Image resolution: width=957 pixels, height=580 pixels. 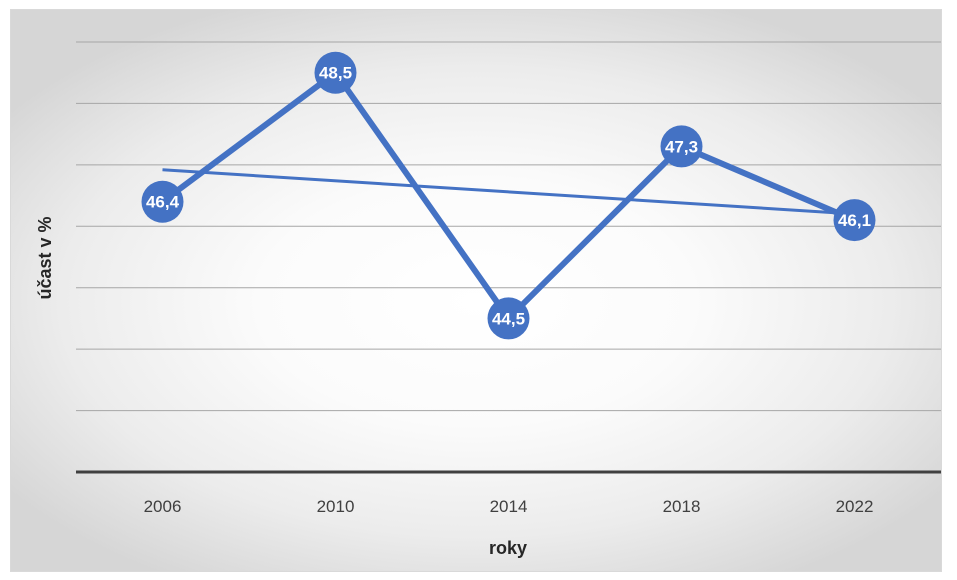 What do you see at coordinates (45, 257) in the screenshot?
I see `y-axis-title: účast v %` at bounding box center [45, 257].